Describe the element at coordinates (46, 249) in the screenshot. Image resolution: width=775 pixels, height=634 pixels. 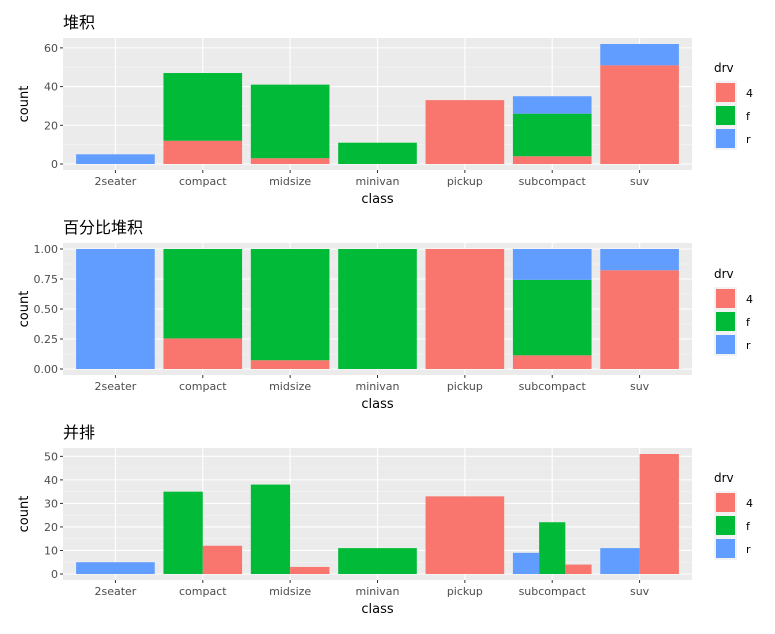
I see `y-tick-label: 1.00` at that location.